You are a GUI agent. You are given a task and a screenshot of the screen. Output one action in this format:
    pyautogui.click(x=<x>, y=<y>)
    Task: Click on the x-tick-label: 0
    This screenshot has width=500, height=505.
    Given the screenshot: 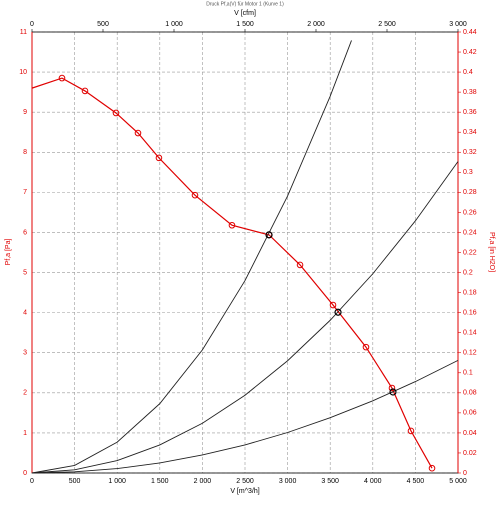 What is the action you would take?
    pyautogui.click(x=32, y=481)
    